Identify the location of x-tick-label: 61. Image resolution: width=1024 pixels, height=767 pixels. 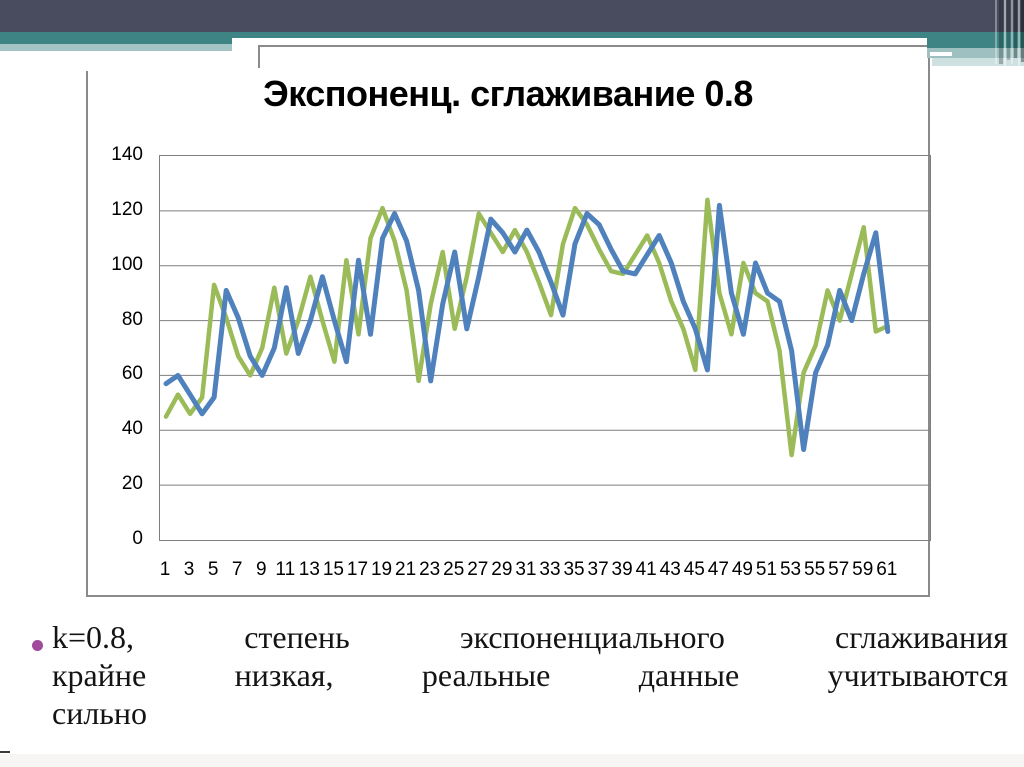
(887, 569).